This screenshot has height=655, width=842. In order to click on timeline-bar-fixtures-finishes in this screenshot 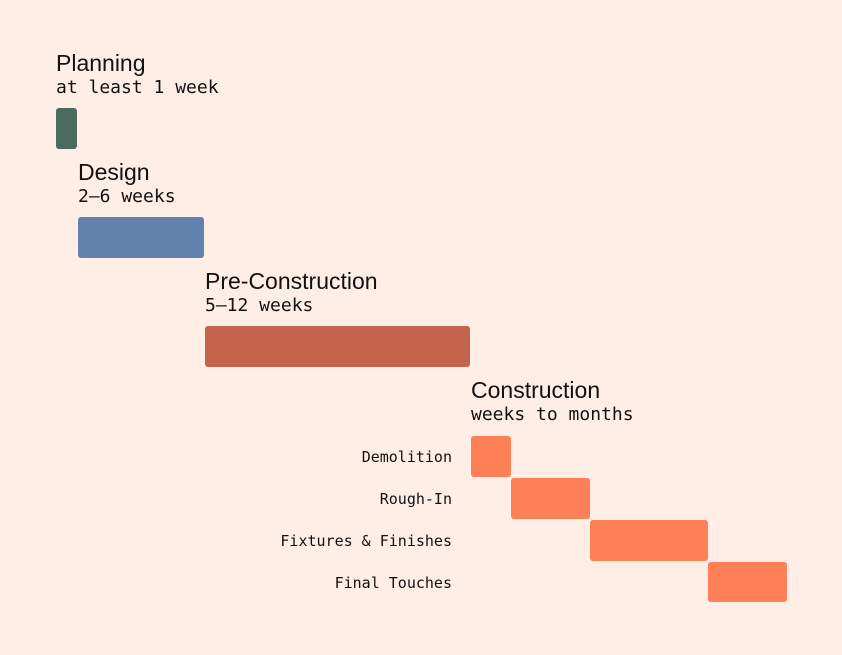, I will do `click(649, 540)`.